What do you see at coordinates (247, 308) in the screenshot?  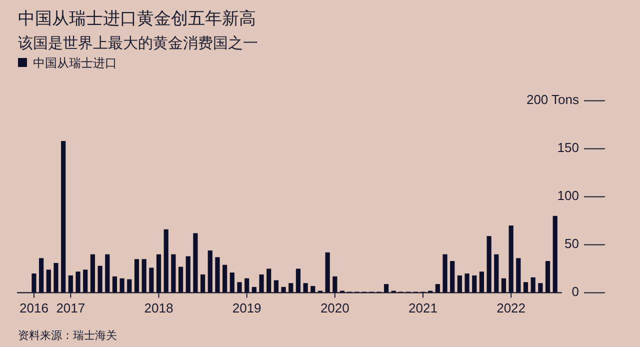 I see `x-tick-label: 2019` at bounding box center [247, 308].